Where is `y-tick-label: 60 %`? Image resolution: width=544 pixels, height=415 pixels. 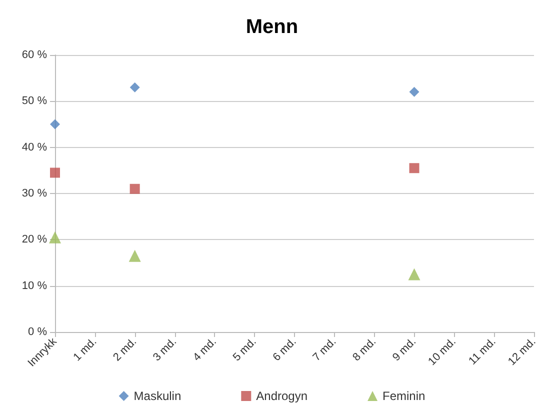 y-tick-label: 60 % is located at coordinates (35, 55).